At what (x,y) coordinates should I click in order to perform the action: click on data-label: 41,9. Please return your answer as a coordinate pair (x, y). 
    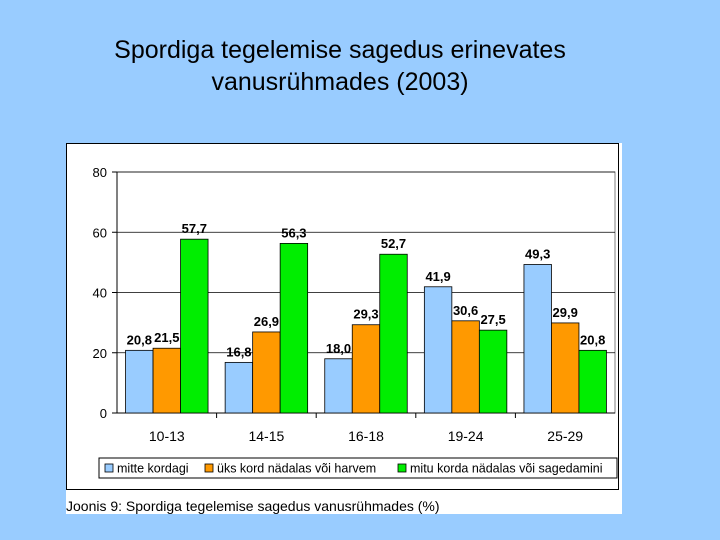
    Looking at the image, I should click on (437, 276).